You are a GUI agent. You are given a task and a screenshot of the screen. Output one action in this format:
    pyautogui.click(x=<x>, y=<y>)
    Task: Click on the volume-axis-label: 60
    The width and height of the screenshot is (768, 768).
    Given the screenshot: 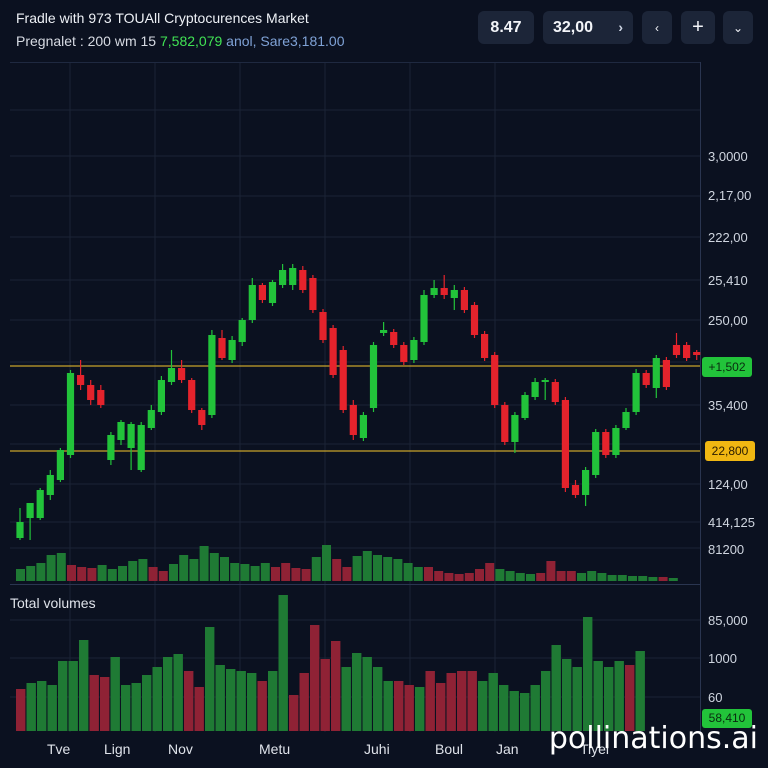 What is the action you would take?
    pyautogui.click(x=715, y=697)
    